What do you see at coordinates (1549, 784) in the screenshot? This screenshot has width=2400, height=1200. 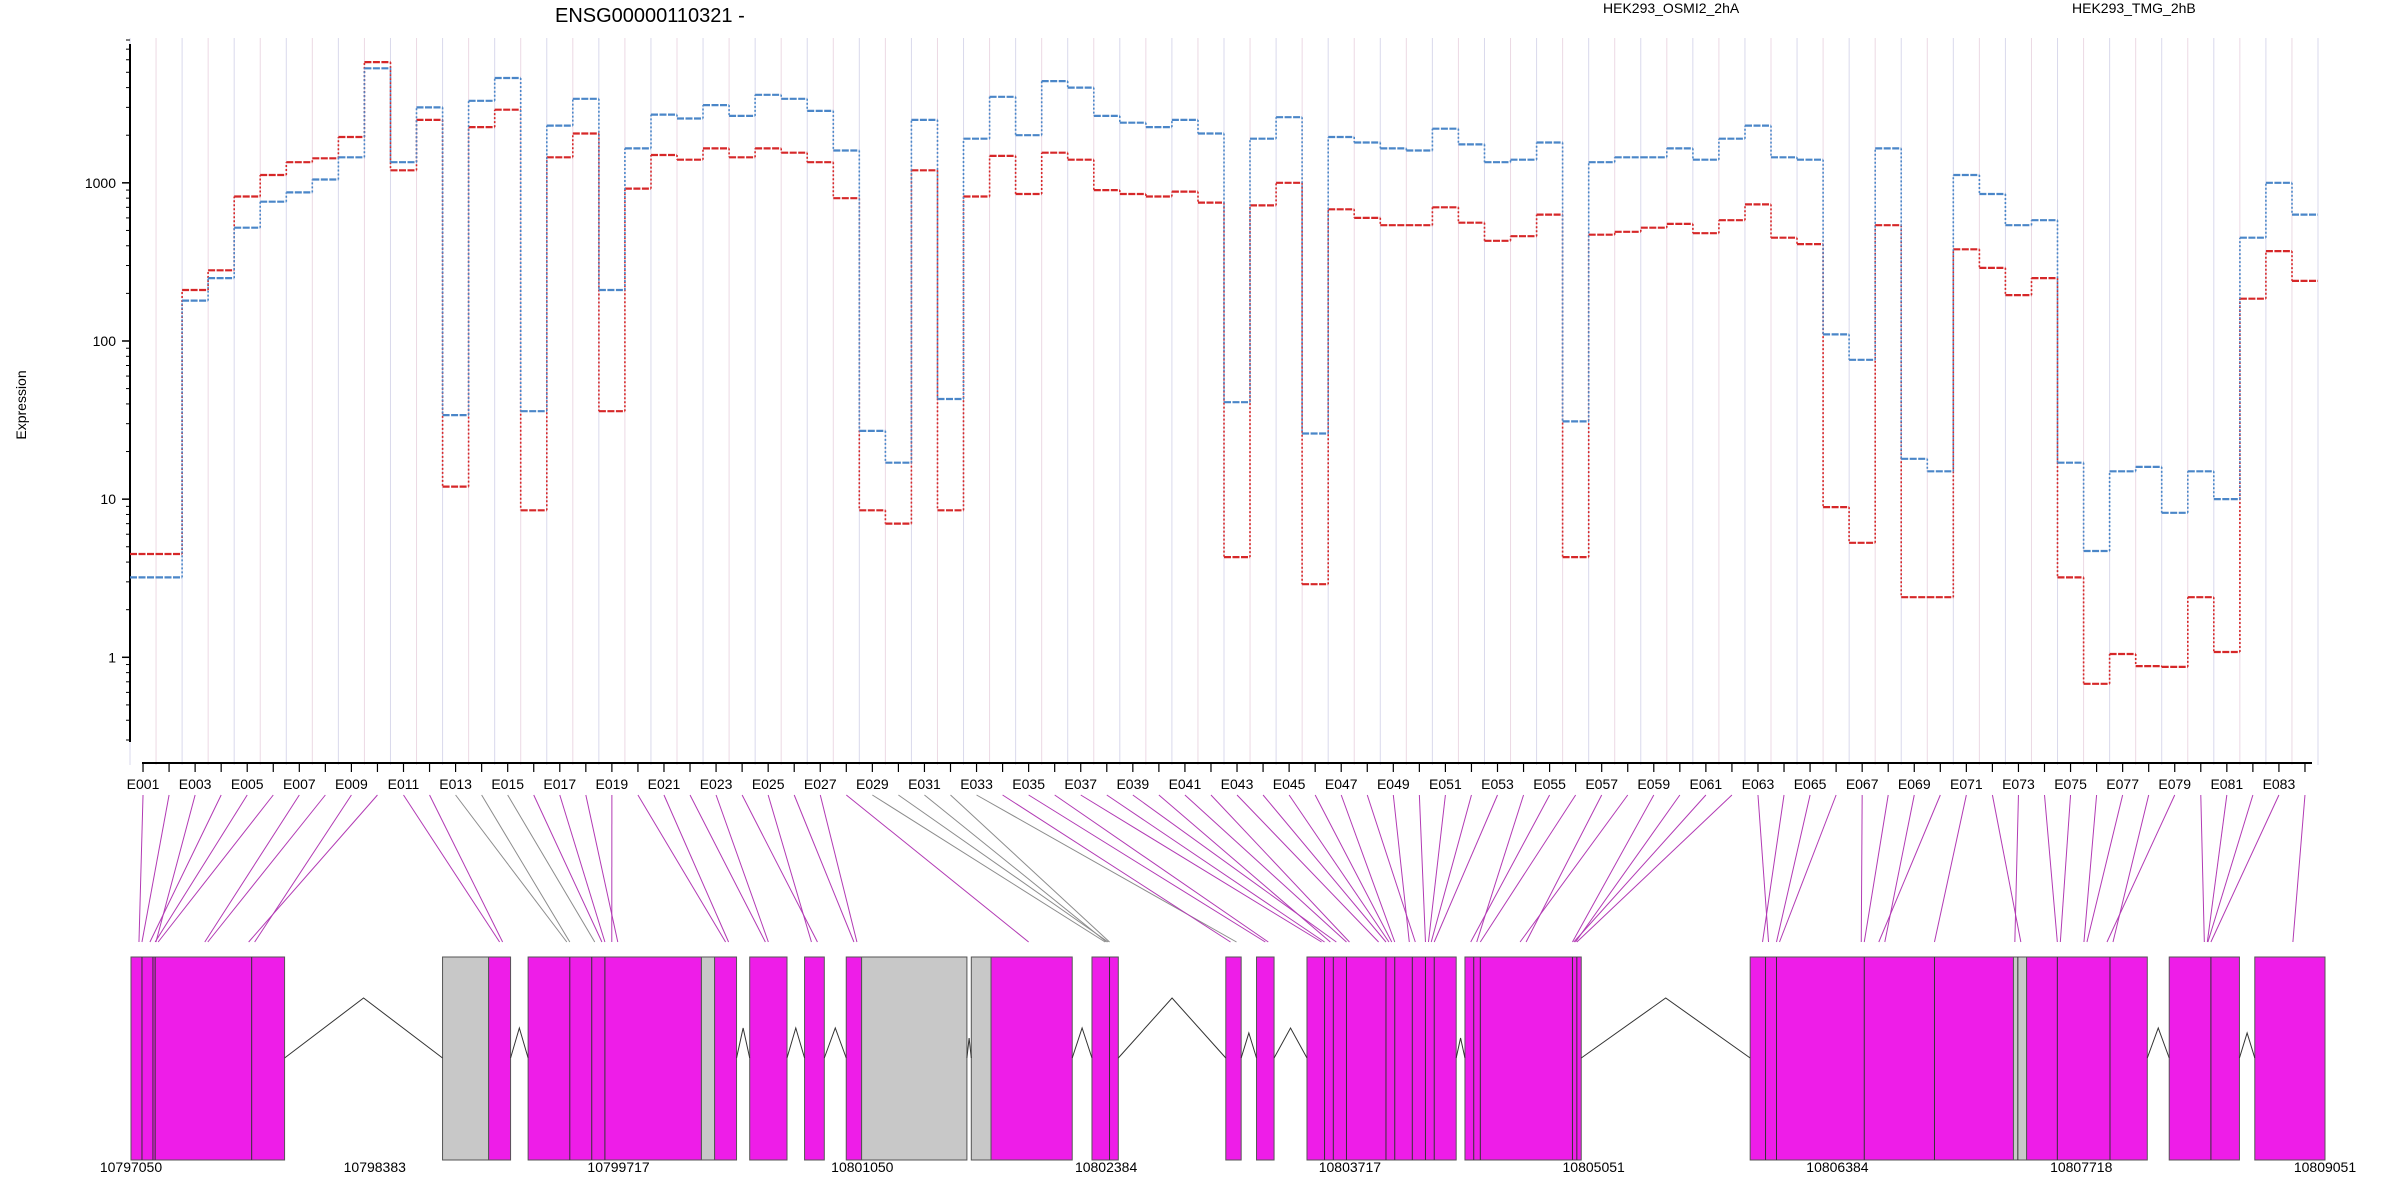 I see `x-tick-label: E055` at bounding box center [1549, 784].